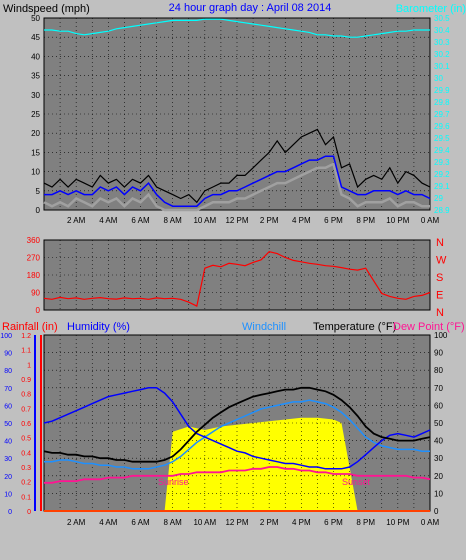  What do you see at coordinates (237, 279) in the screenshot?
I see `direction-line` at bounding box center [237, 279].